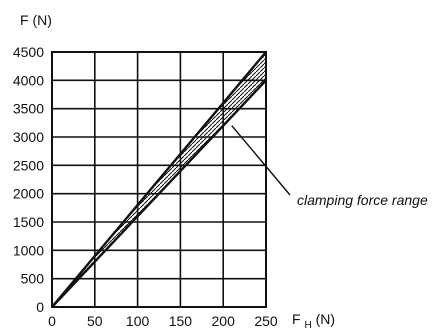 Image resolution: width=448 pixels, height=336 pixels. I want to click on annotation-text: clamping force range, so click(362, 200).